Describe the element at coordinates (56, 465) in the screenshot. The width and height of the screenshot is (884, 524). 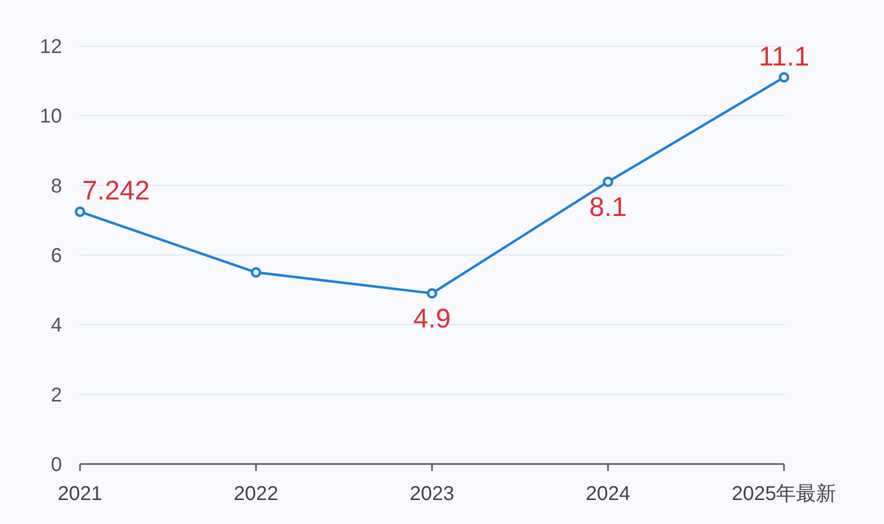
I see `y-tick-label: 0` at that location.